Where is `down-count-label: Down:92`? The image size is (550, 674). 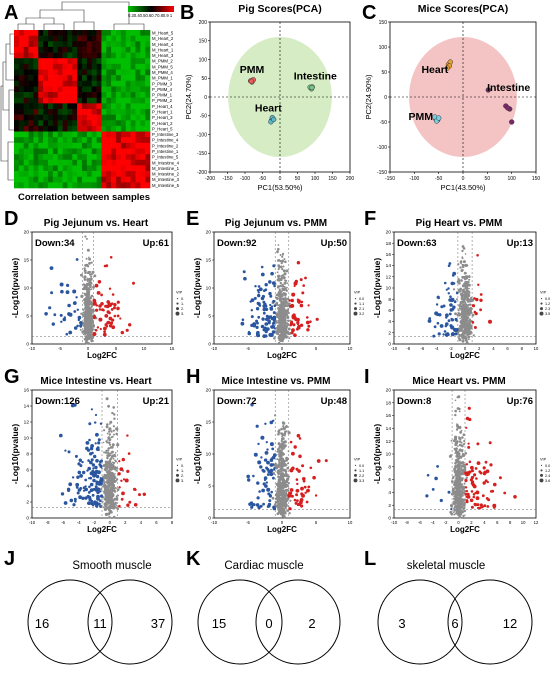
down-count-label: Down:92 is located at coordinates (237, 243).